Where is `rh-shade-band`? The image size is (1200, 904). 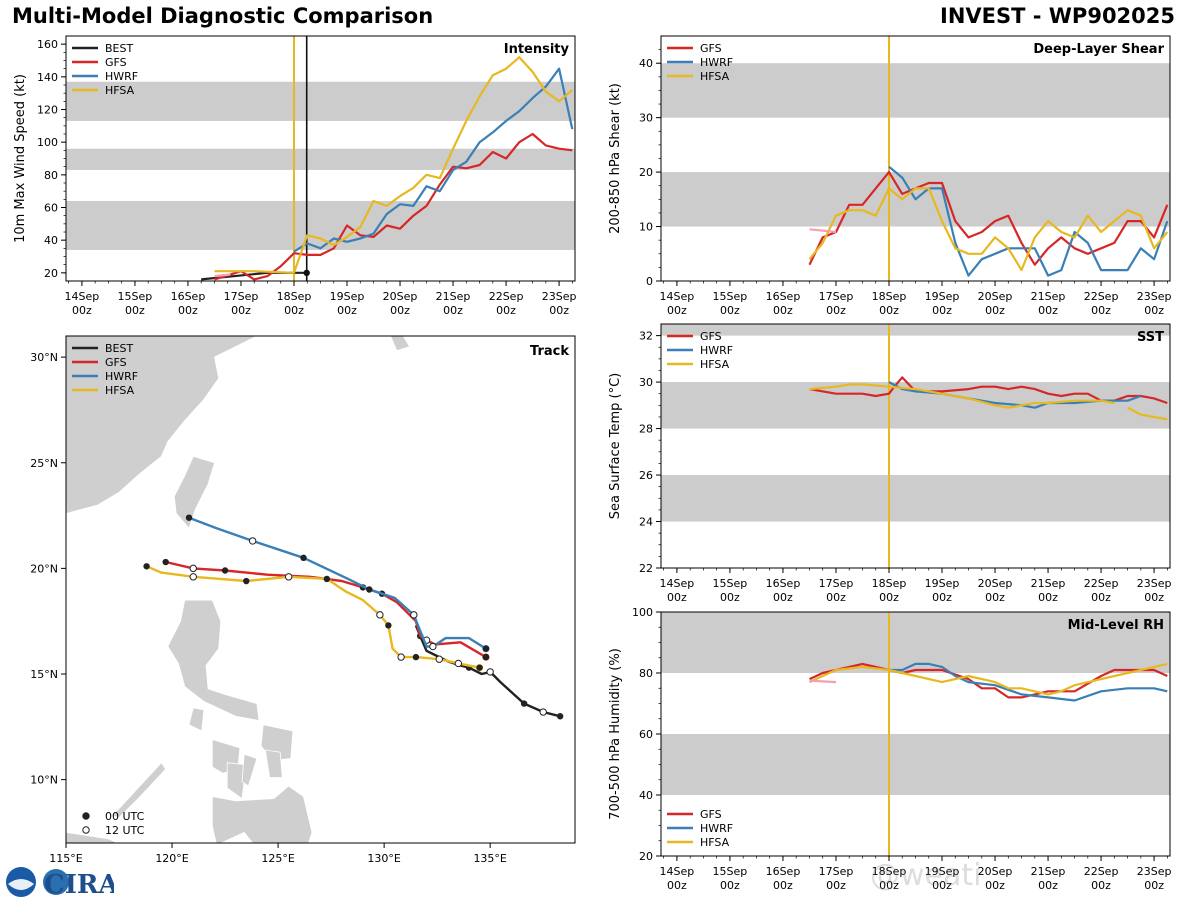
rh-shade-band is located at coordinates (915, 764).